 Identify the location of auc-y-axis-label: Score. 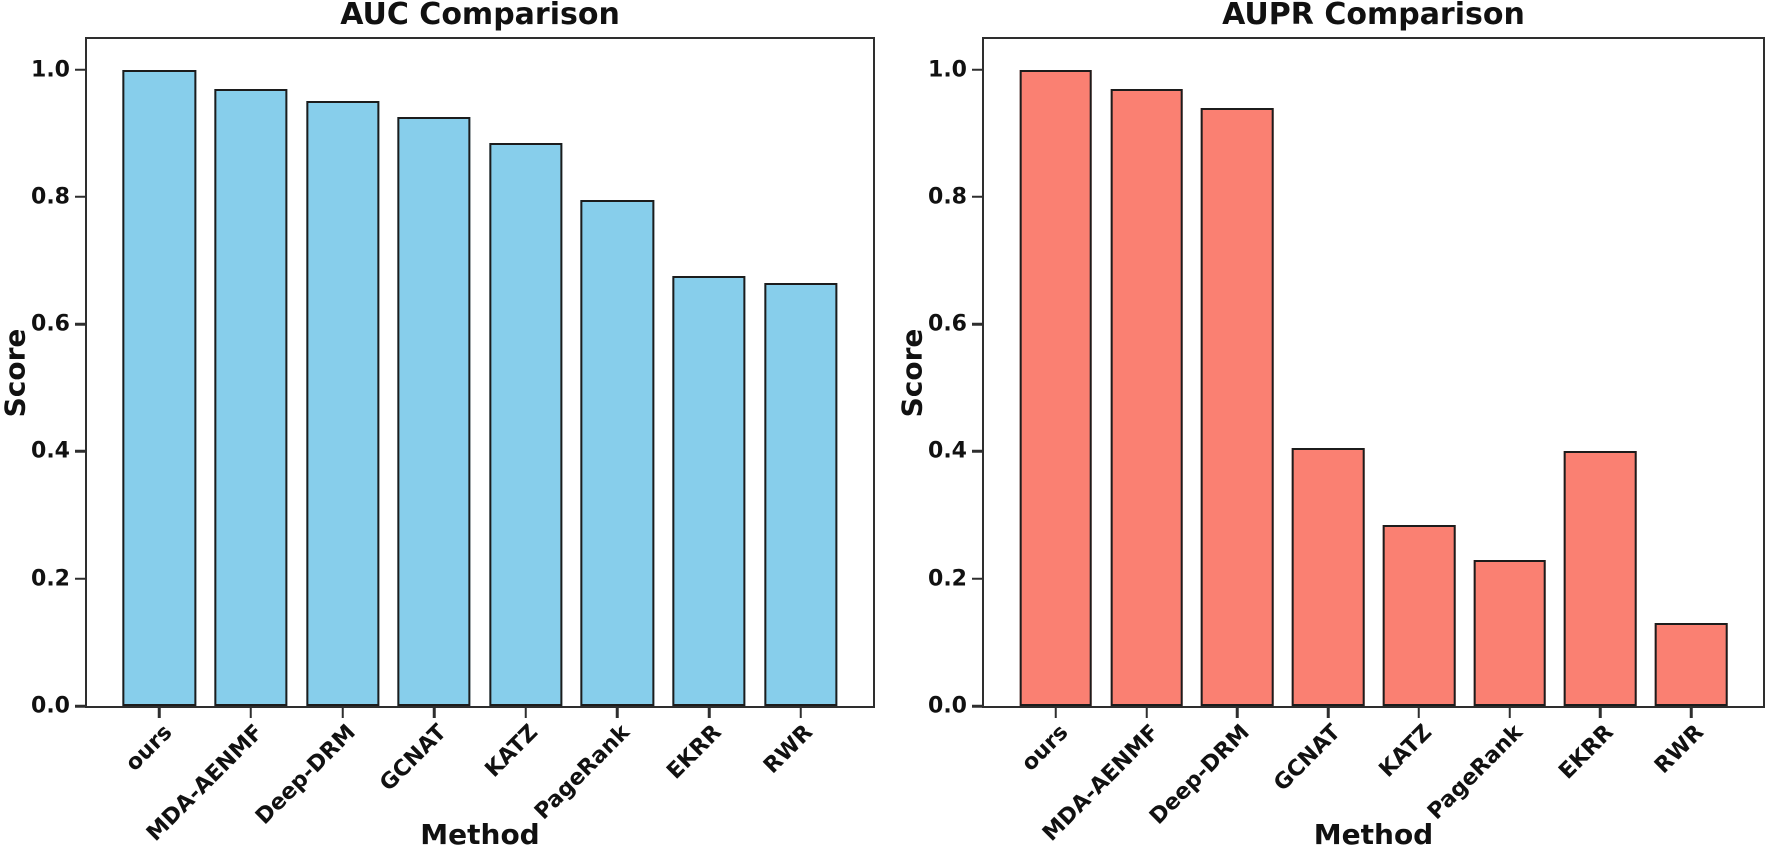
(16, 372).